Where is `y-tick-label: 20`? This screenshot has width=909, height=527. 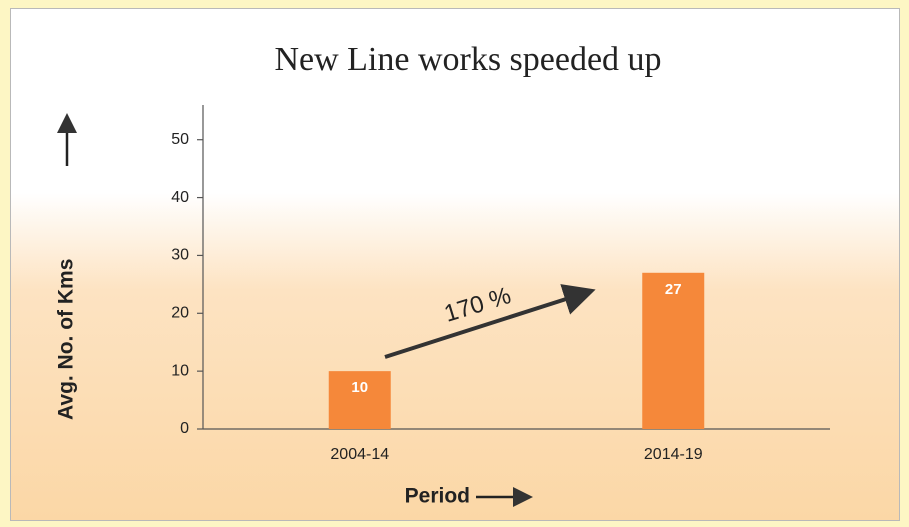 y-tick-label: 20 is located at coordinates (180, 313).